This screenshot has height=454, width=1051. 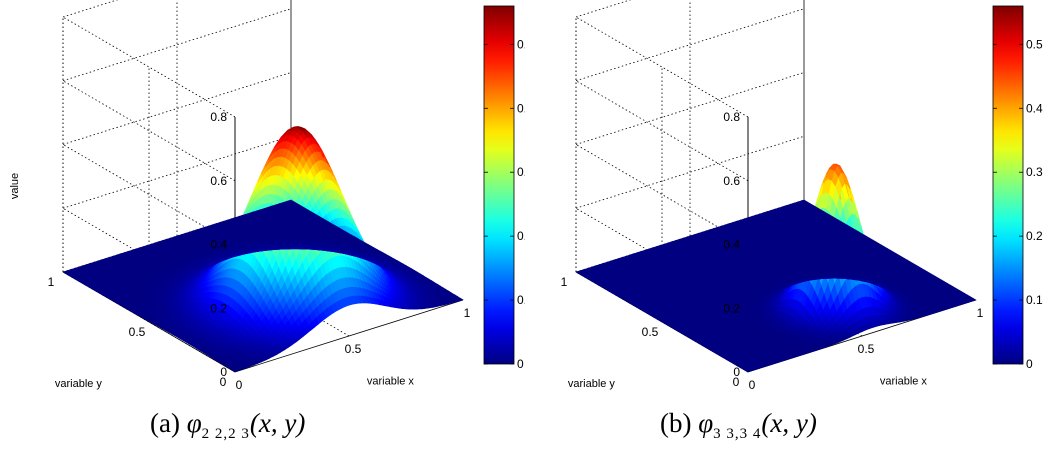 What do you see at coordinates (521, 44) in the screenshot?
I see `colorbar-tick-label: 0.5` at bounding box center [521, 44].